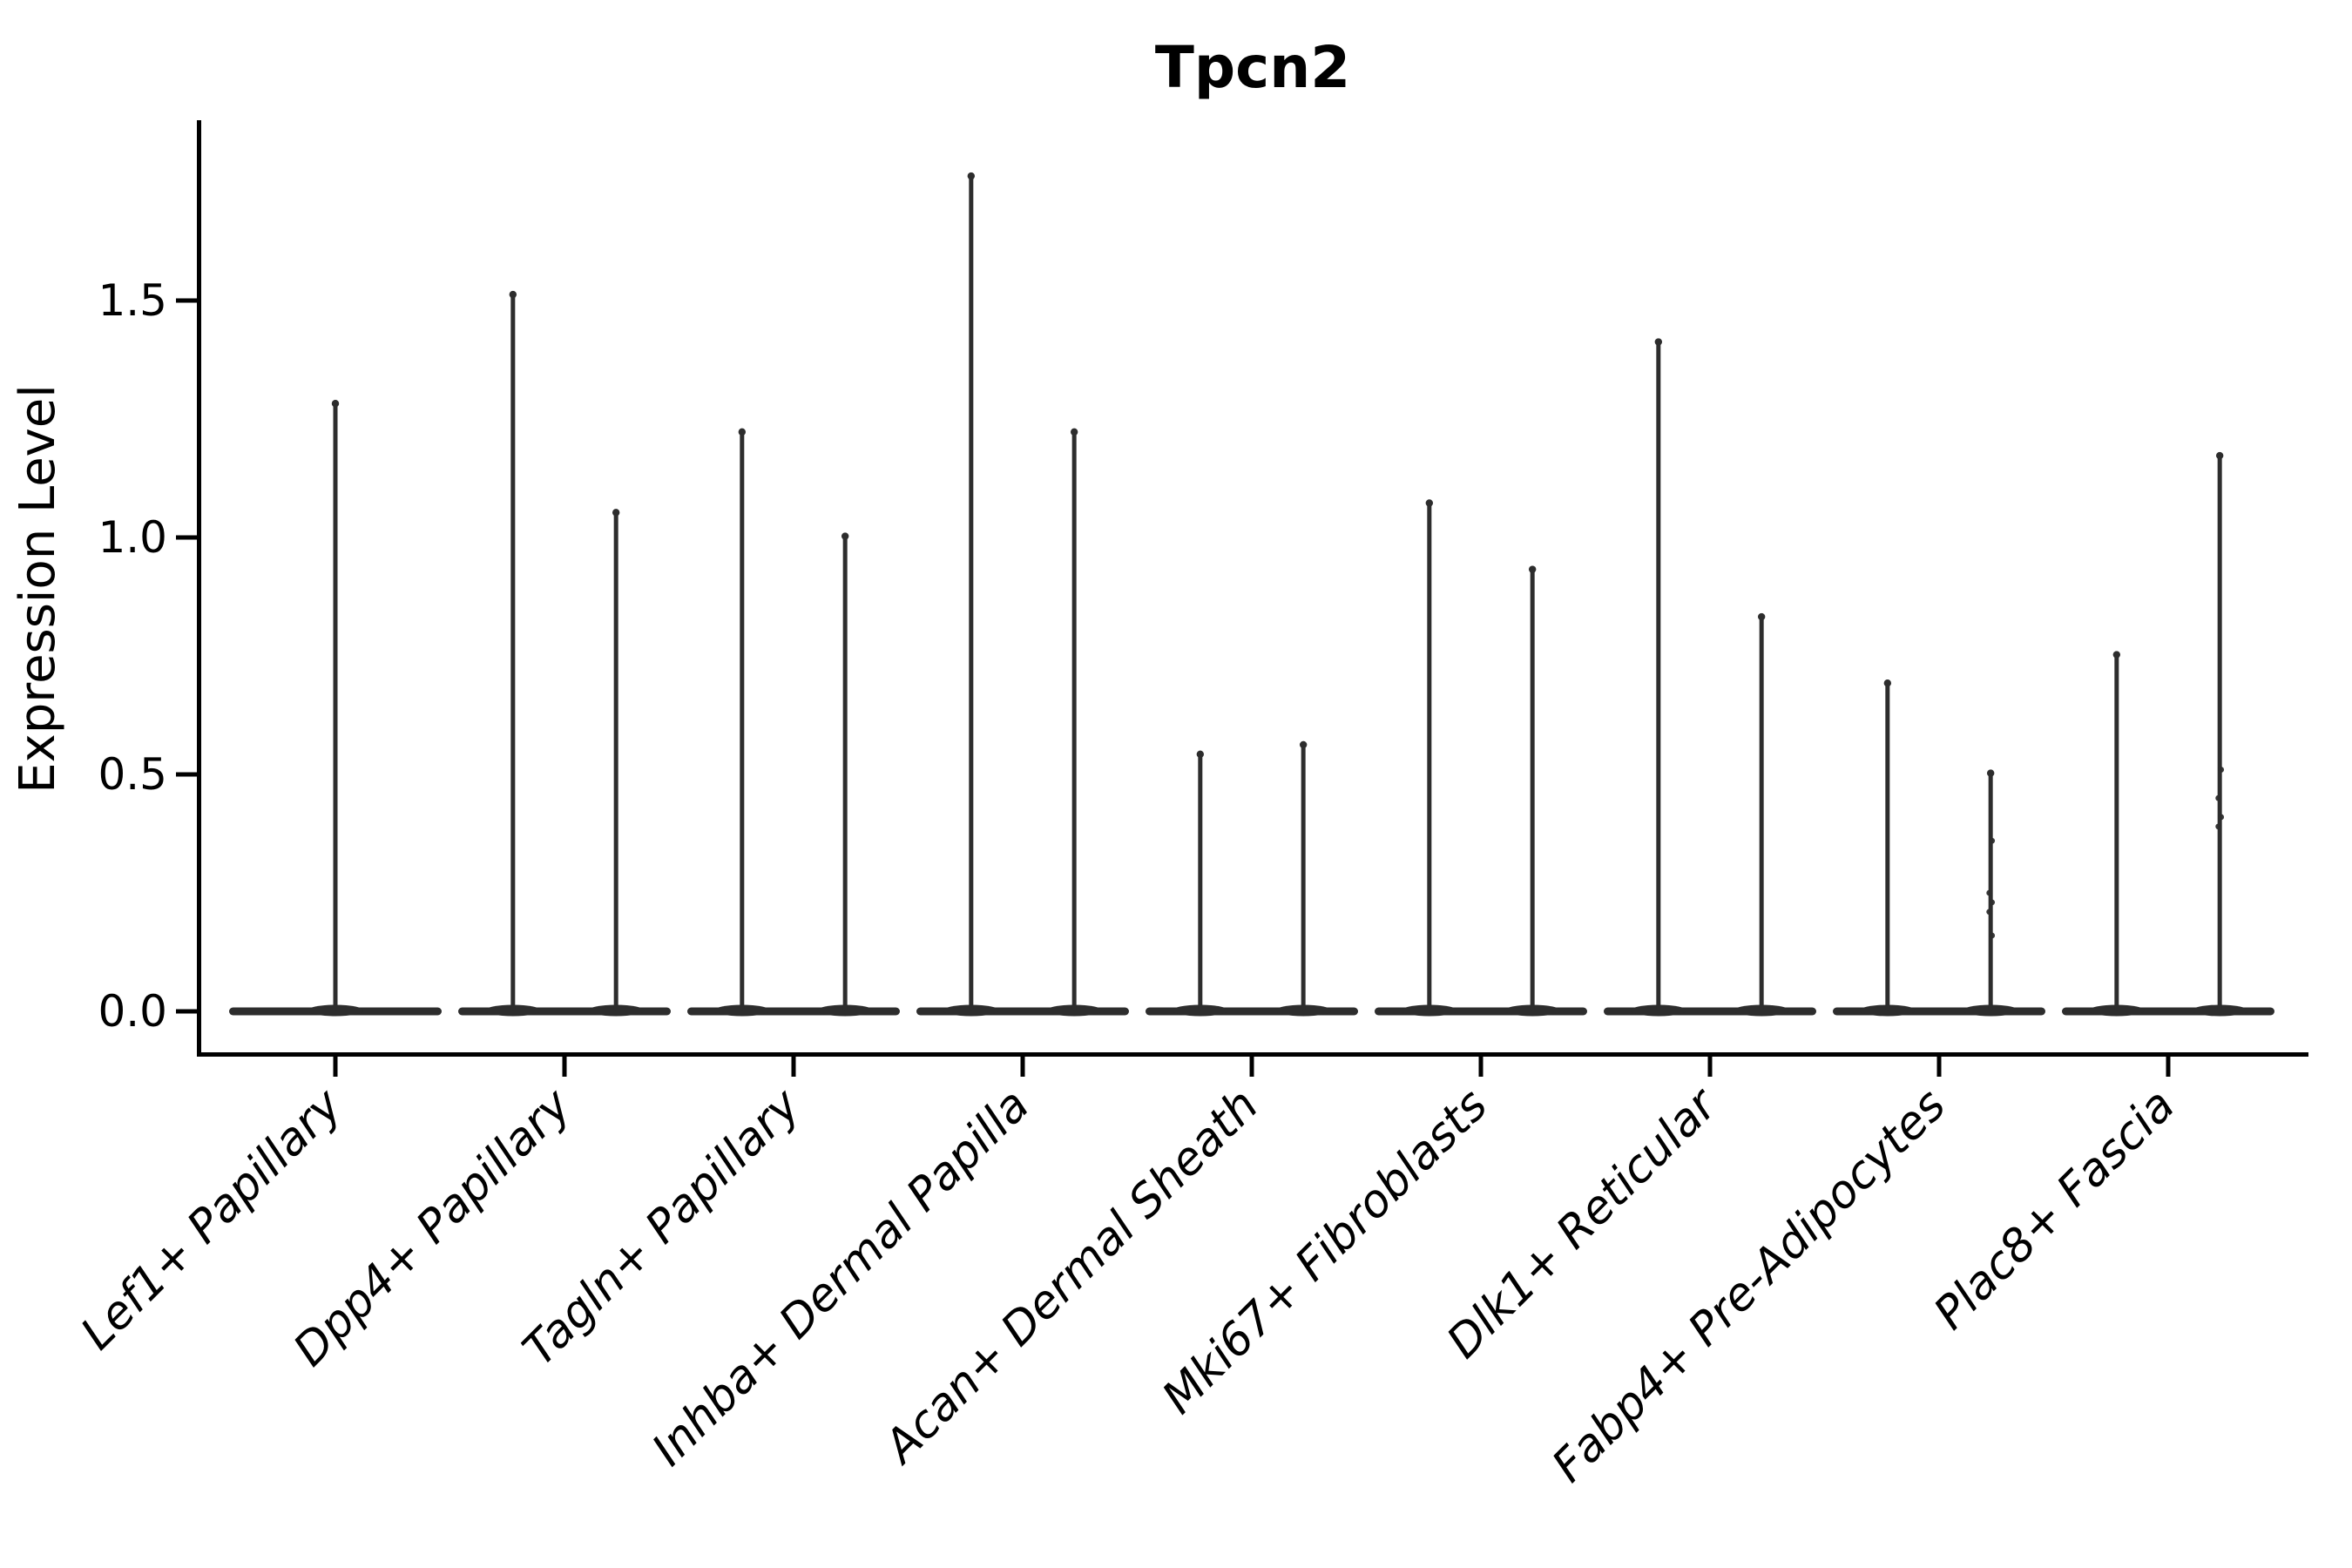 The image size is (2352, 1568). Describe the element at coordinates (132, 300) in the screenshot. I see `y-tick-label: 1.5` at that location.